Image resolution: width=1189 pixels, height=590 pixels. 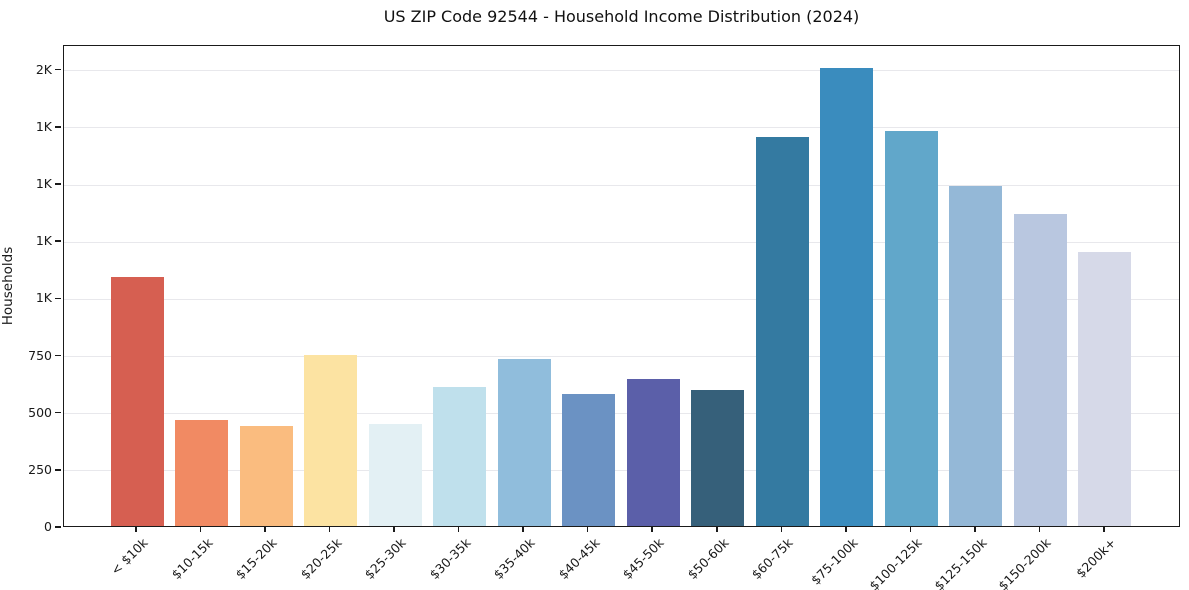 What do you see at coordinates (331, 440) in the screenshot?
I see `bar-20-25k` at bounding box center [331, 440].